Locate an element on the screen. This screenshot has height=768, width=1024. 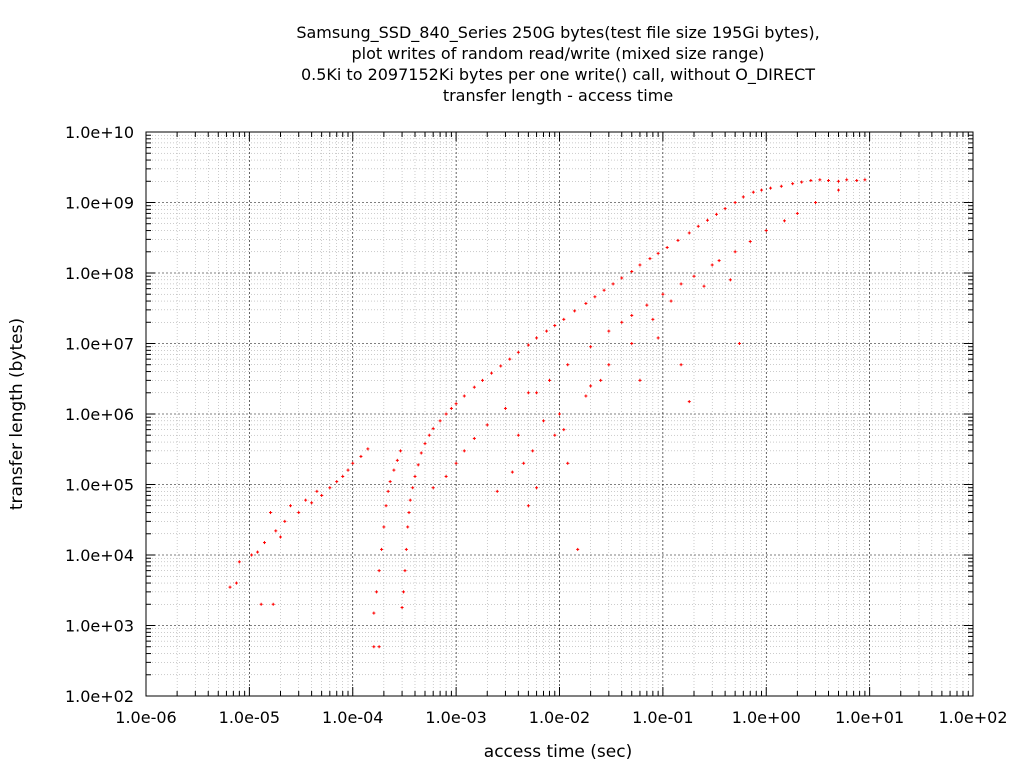
x-tick-label: 1.0e+02 is located at coordinates (972, 717).